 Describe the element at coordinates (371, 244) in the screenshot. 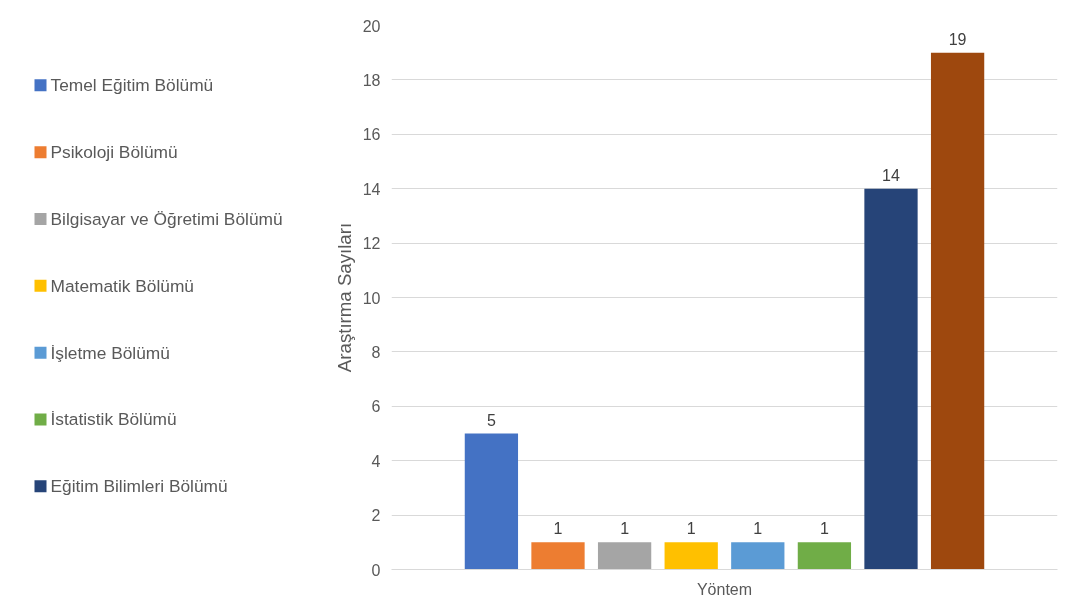

I see `y-tick-label: 12` at that location.